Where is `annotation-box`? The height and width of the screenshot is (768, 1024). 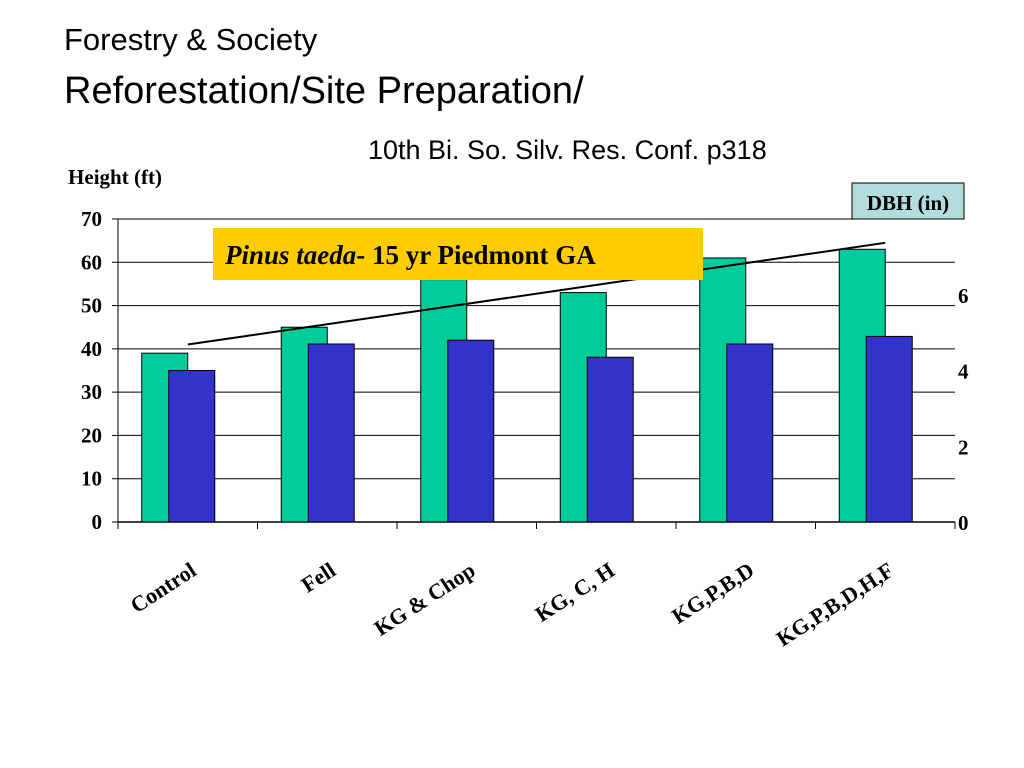
annotation-box is located at coordinates (458, 254).